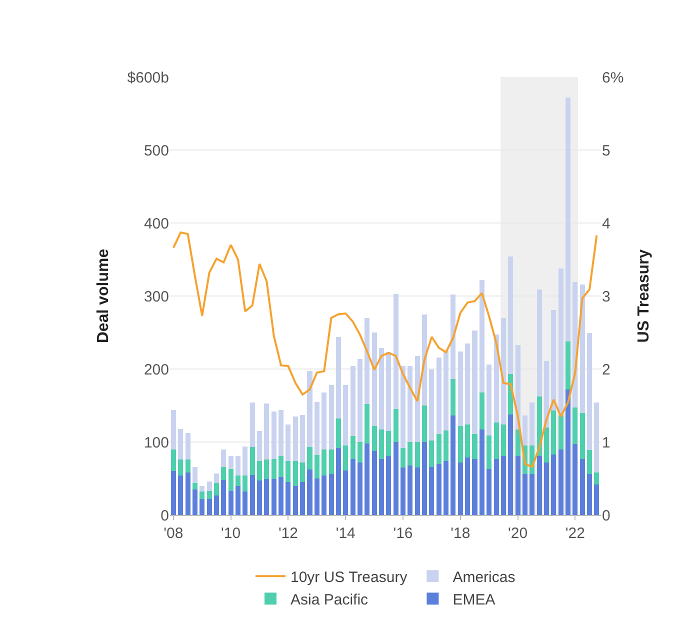  What do you see at coordinates (156, 443) in the screenshot?
I see `y-tick-label: 100` at bounding box center [156, 443].